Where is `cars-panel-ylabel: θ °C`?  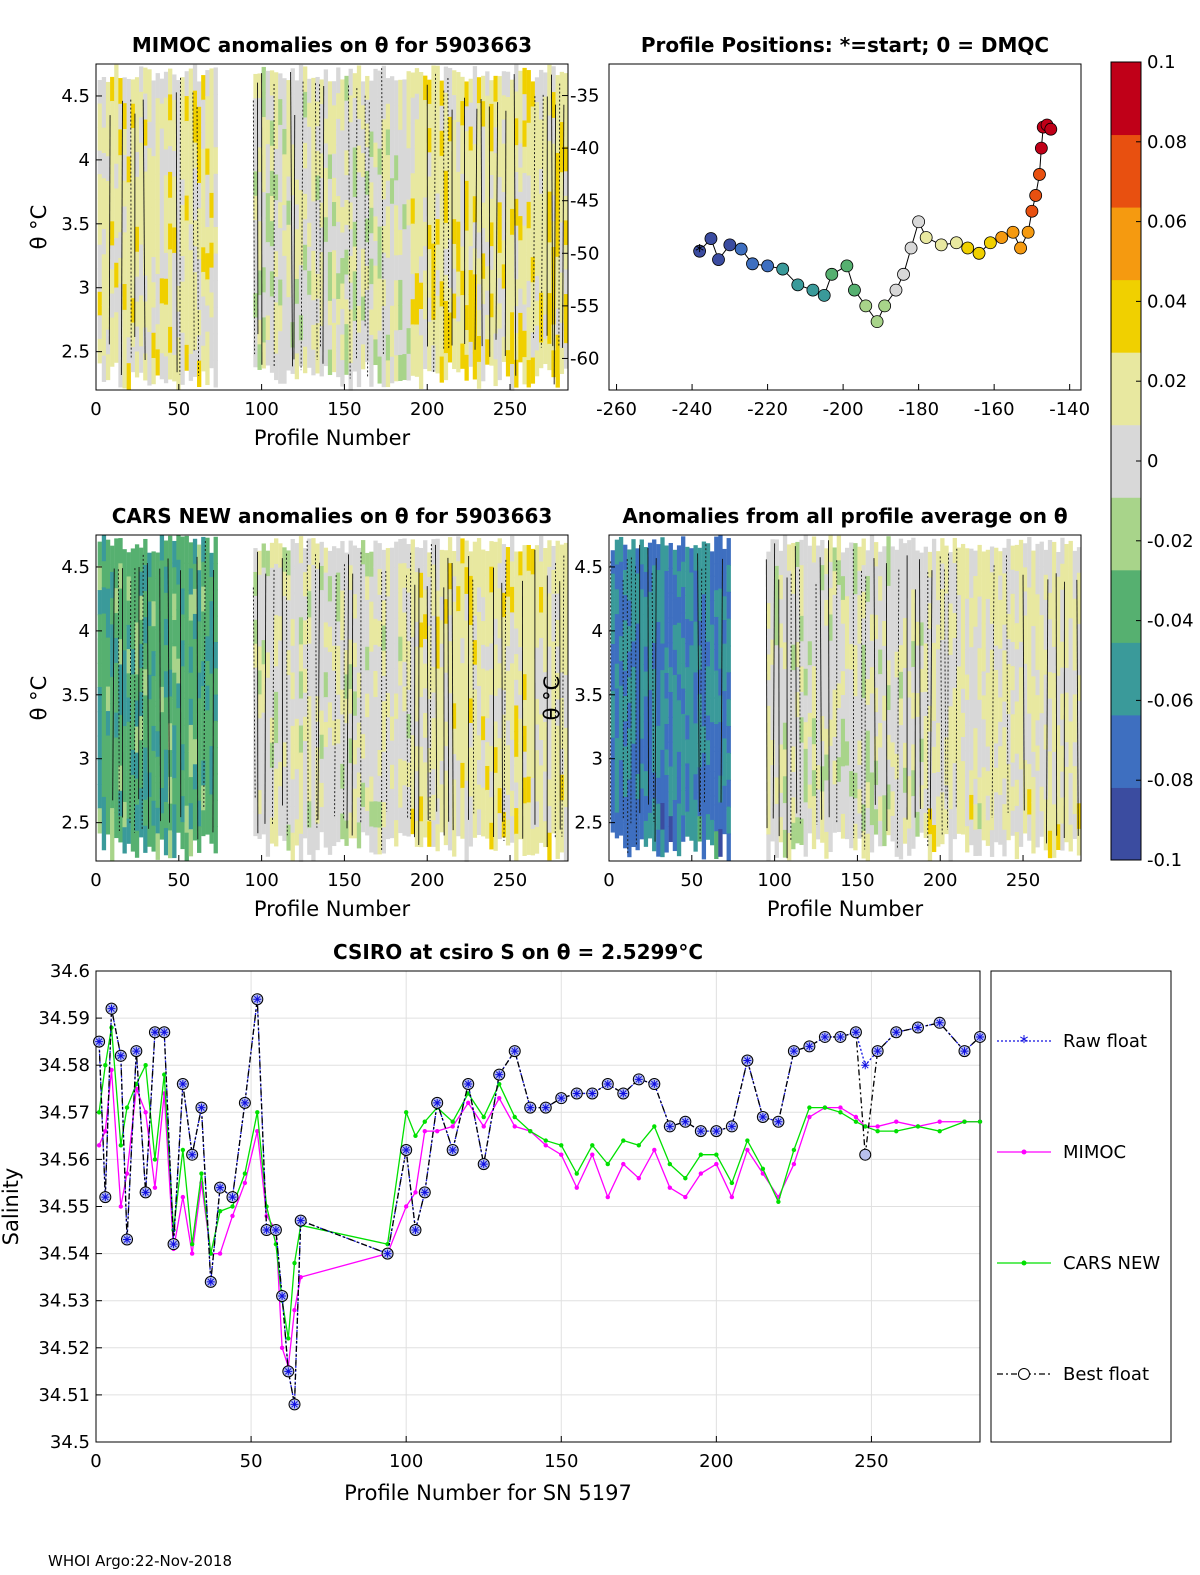
cars-panel-ylabel: θ °C is located at coordinates (39, 698).